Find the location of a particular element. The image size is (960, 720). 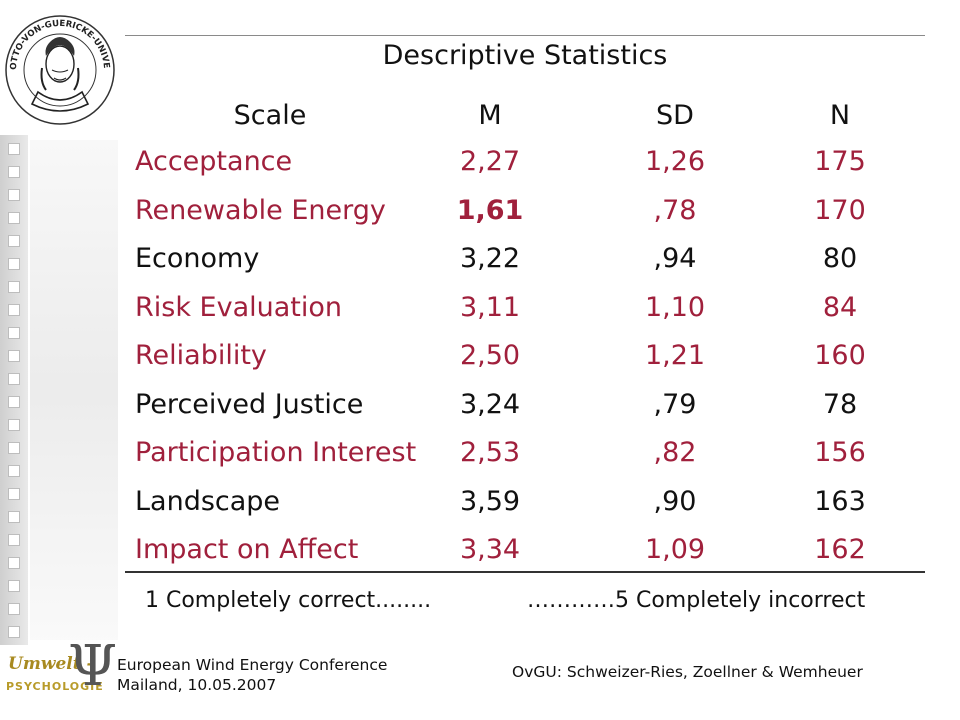

table-row: Economy 3,22 ,94 80 is located at coordinates (525, 266).